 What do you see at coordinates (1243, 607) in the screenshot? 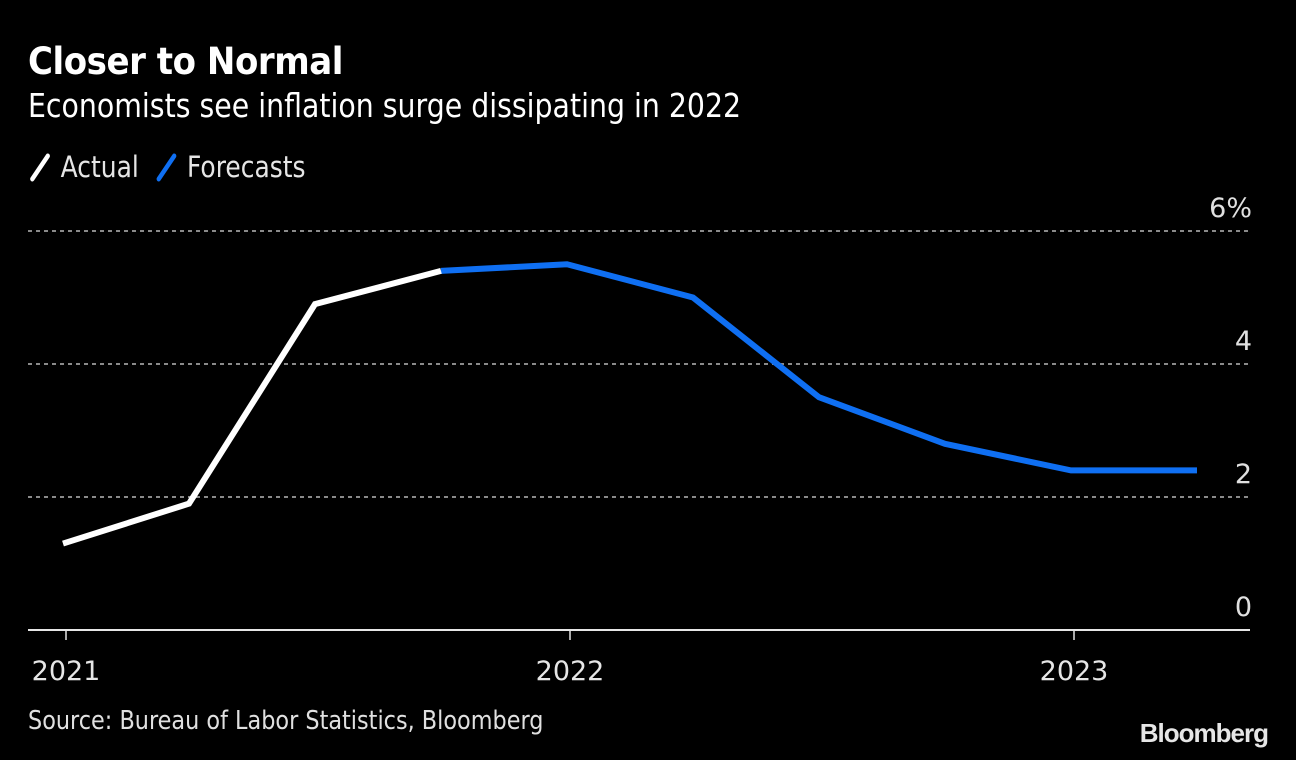
I see `y-tick-label: 0` at bounding box center [1243, 607].